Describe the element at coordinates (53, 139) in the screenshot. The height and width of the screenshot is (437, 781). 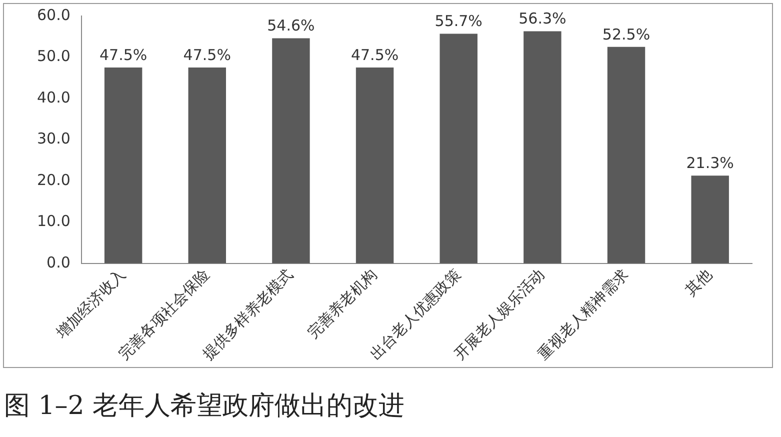
I see `y-tick-label: 30.0` at that location.